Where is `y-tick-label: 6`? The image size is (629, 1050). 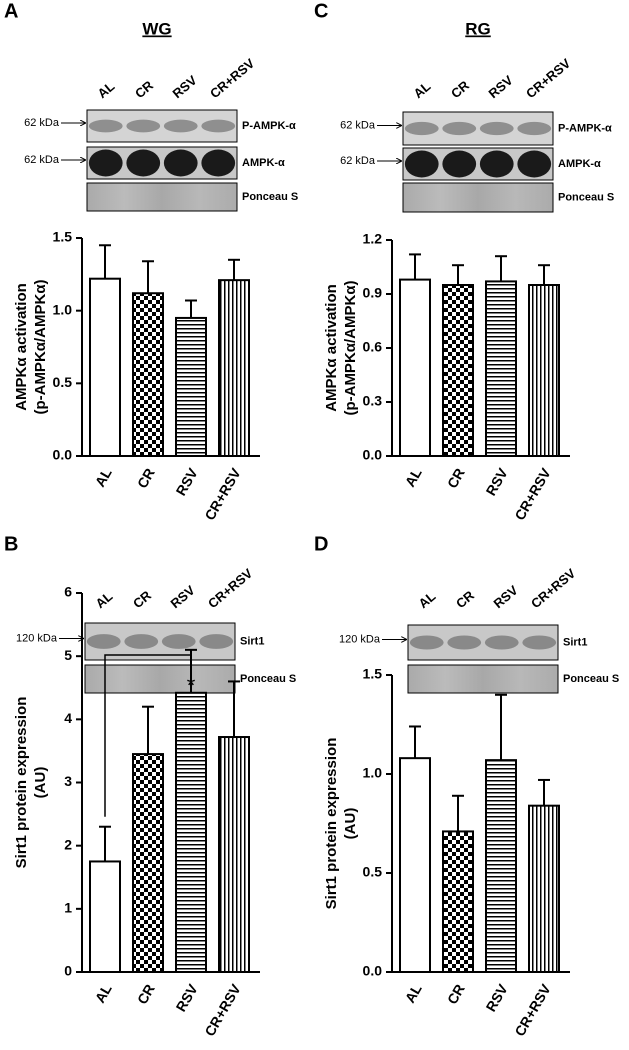 y-tick-label: 6 is located at coordinates (68, 592).